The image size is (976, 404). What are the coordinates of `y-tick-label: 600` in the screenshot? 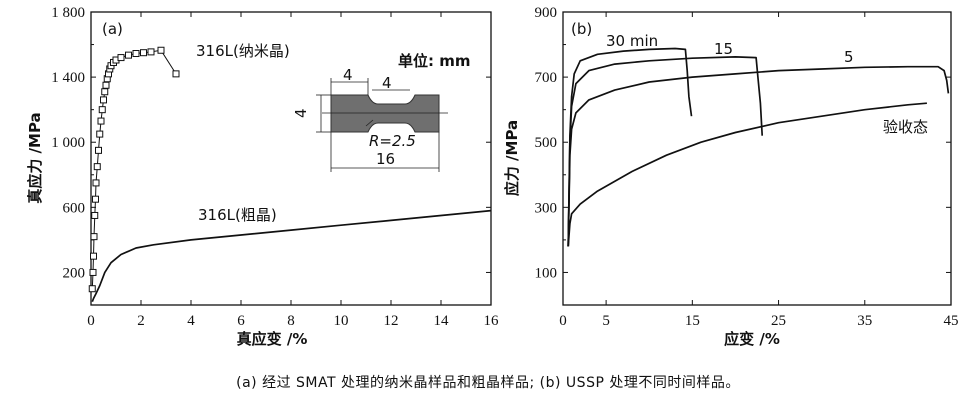 It's located at (74, 208).